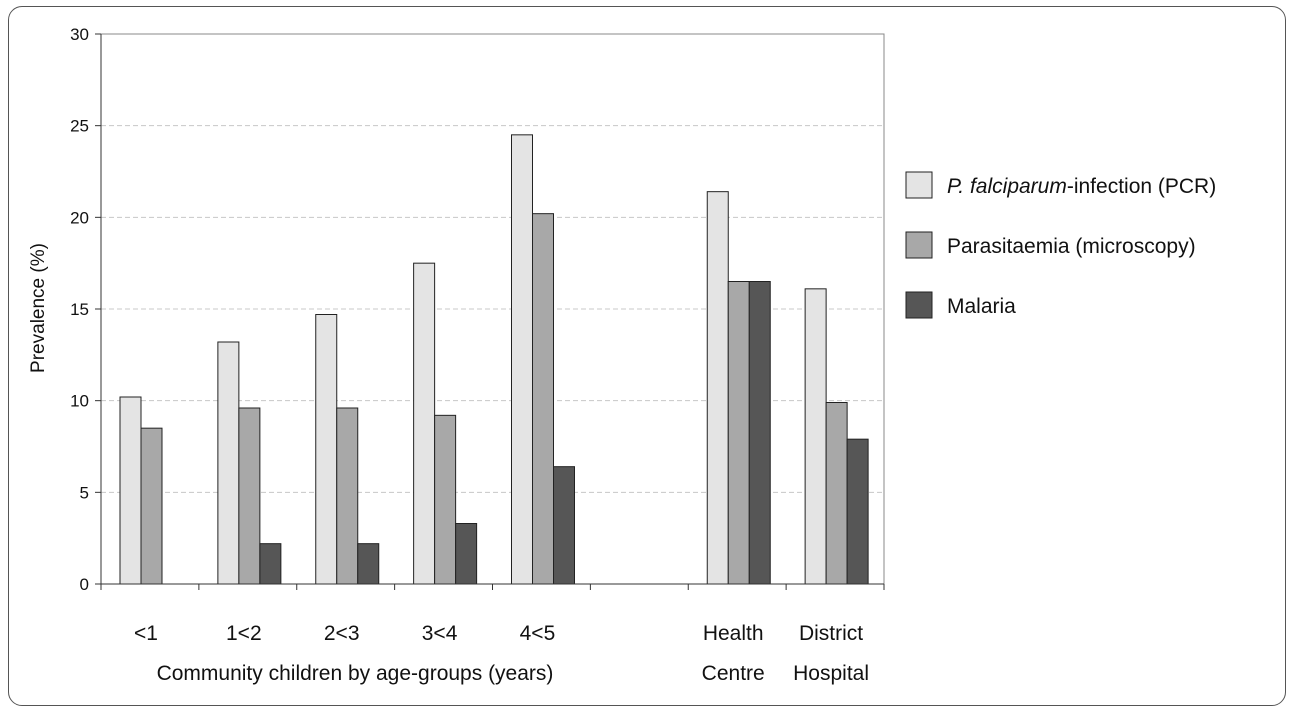  I want to click on y-tick-label-2: 10, so click(79, 401).